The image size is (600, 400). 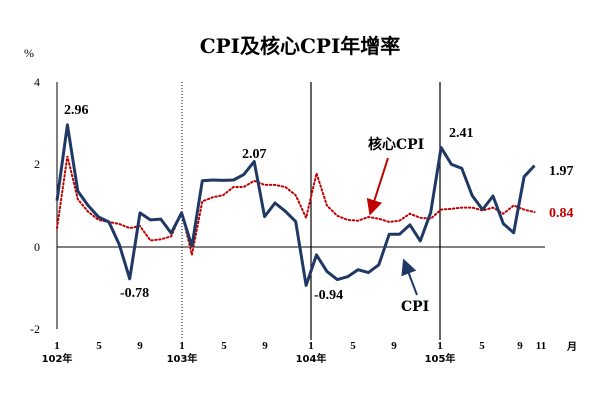 What do you see at coordinates (182, 358) in the screenshot?
I see `year-label: 103年` at bounding box center [182, 358].